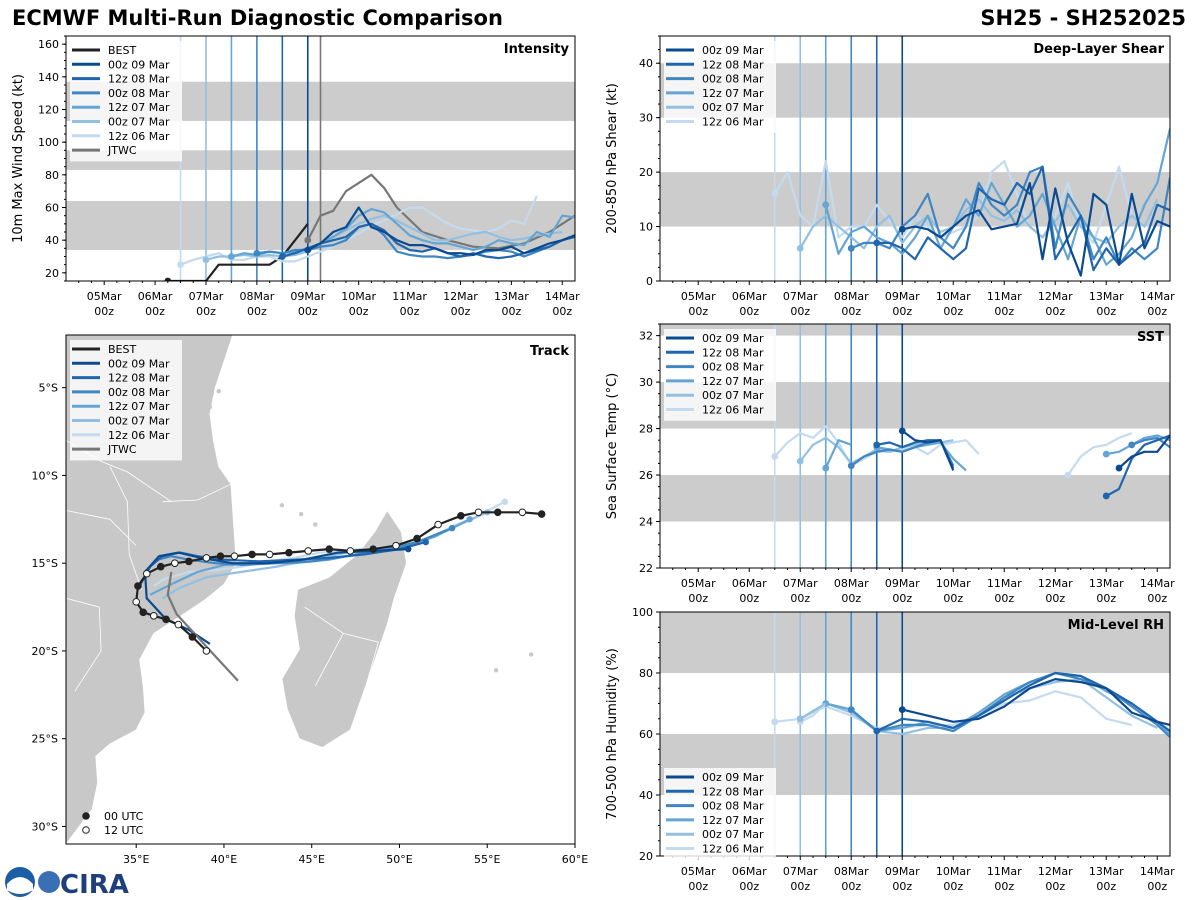  I want to click on x-tick-label: 60°E, so click(575, 859).